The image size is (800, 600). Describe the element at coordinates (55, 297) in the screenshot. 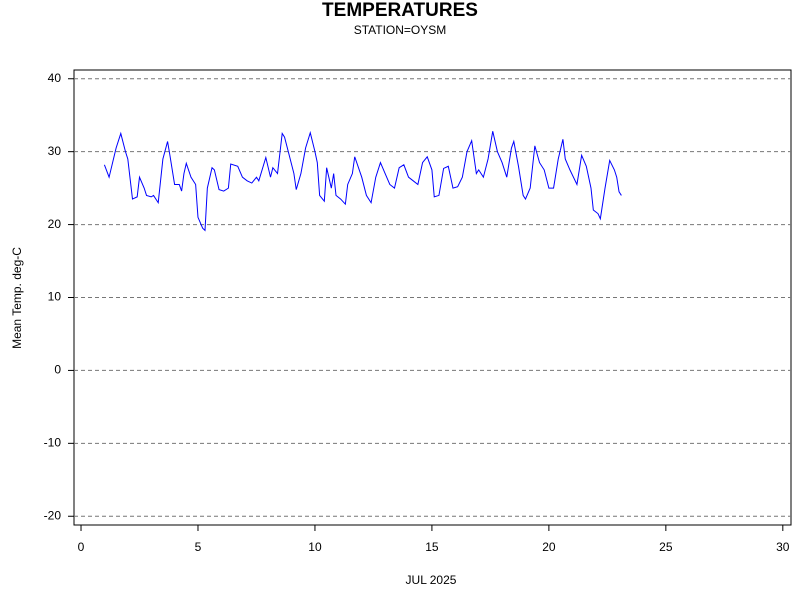

I see `y-tick-label: 10` at that location.